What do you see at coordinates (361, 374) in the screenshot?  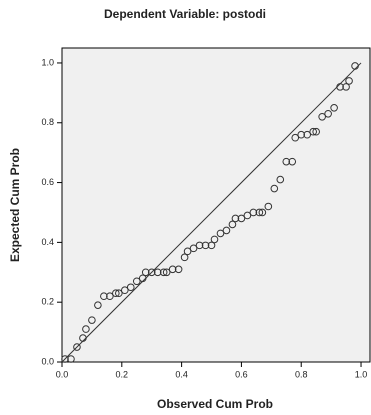 I see `x-tick-label: 1.0` at bounding box center [361, 374].